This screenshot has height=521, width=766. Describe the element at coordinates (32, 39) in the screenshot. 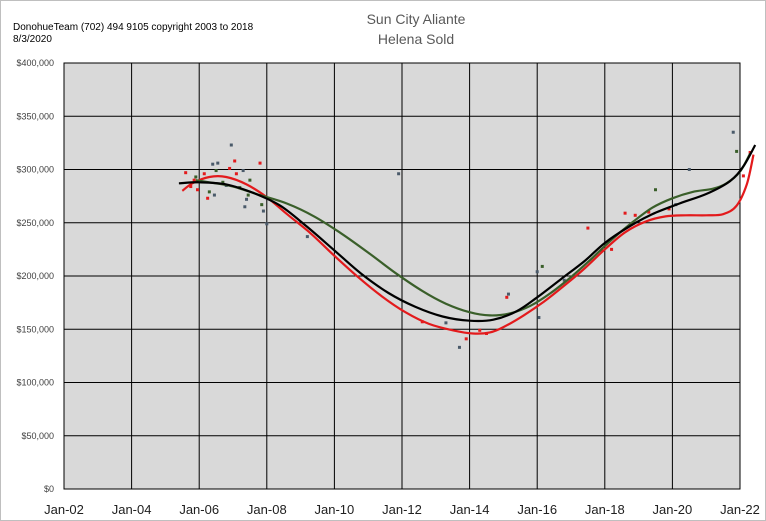

I see `report-date: 8/3/2020` at that location.